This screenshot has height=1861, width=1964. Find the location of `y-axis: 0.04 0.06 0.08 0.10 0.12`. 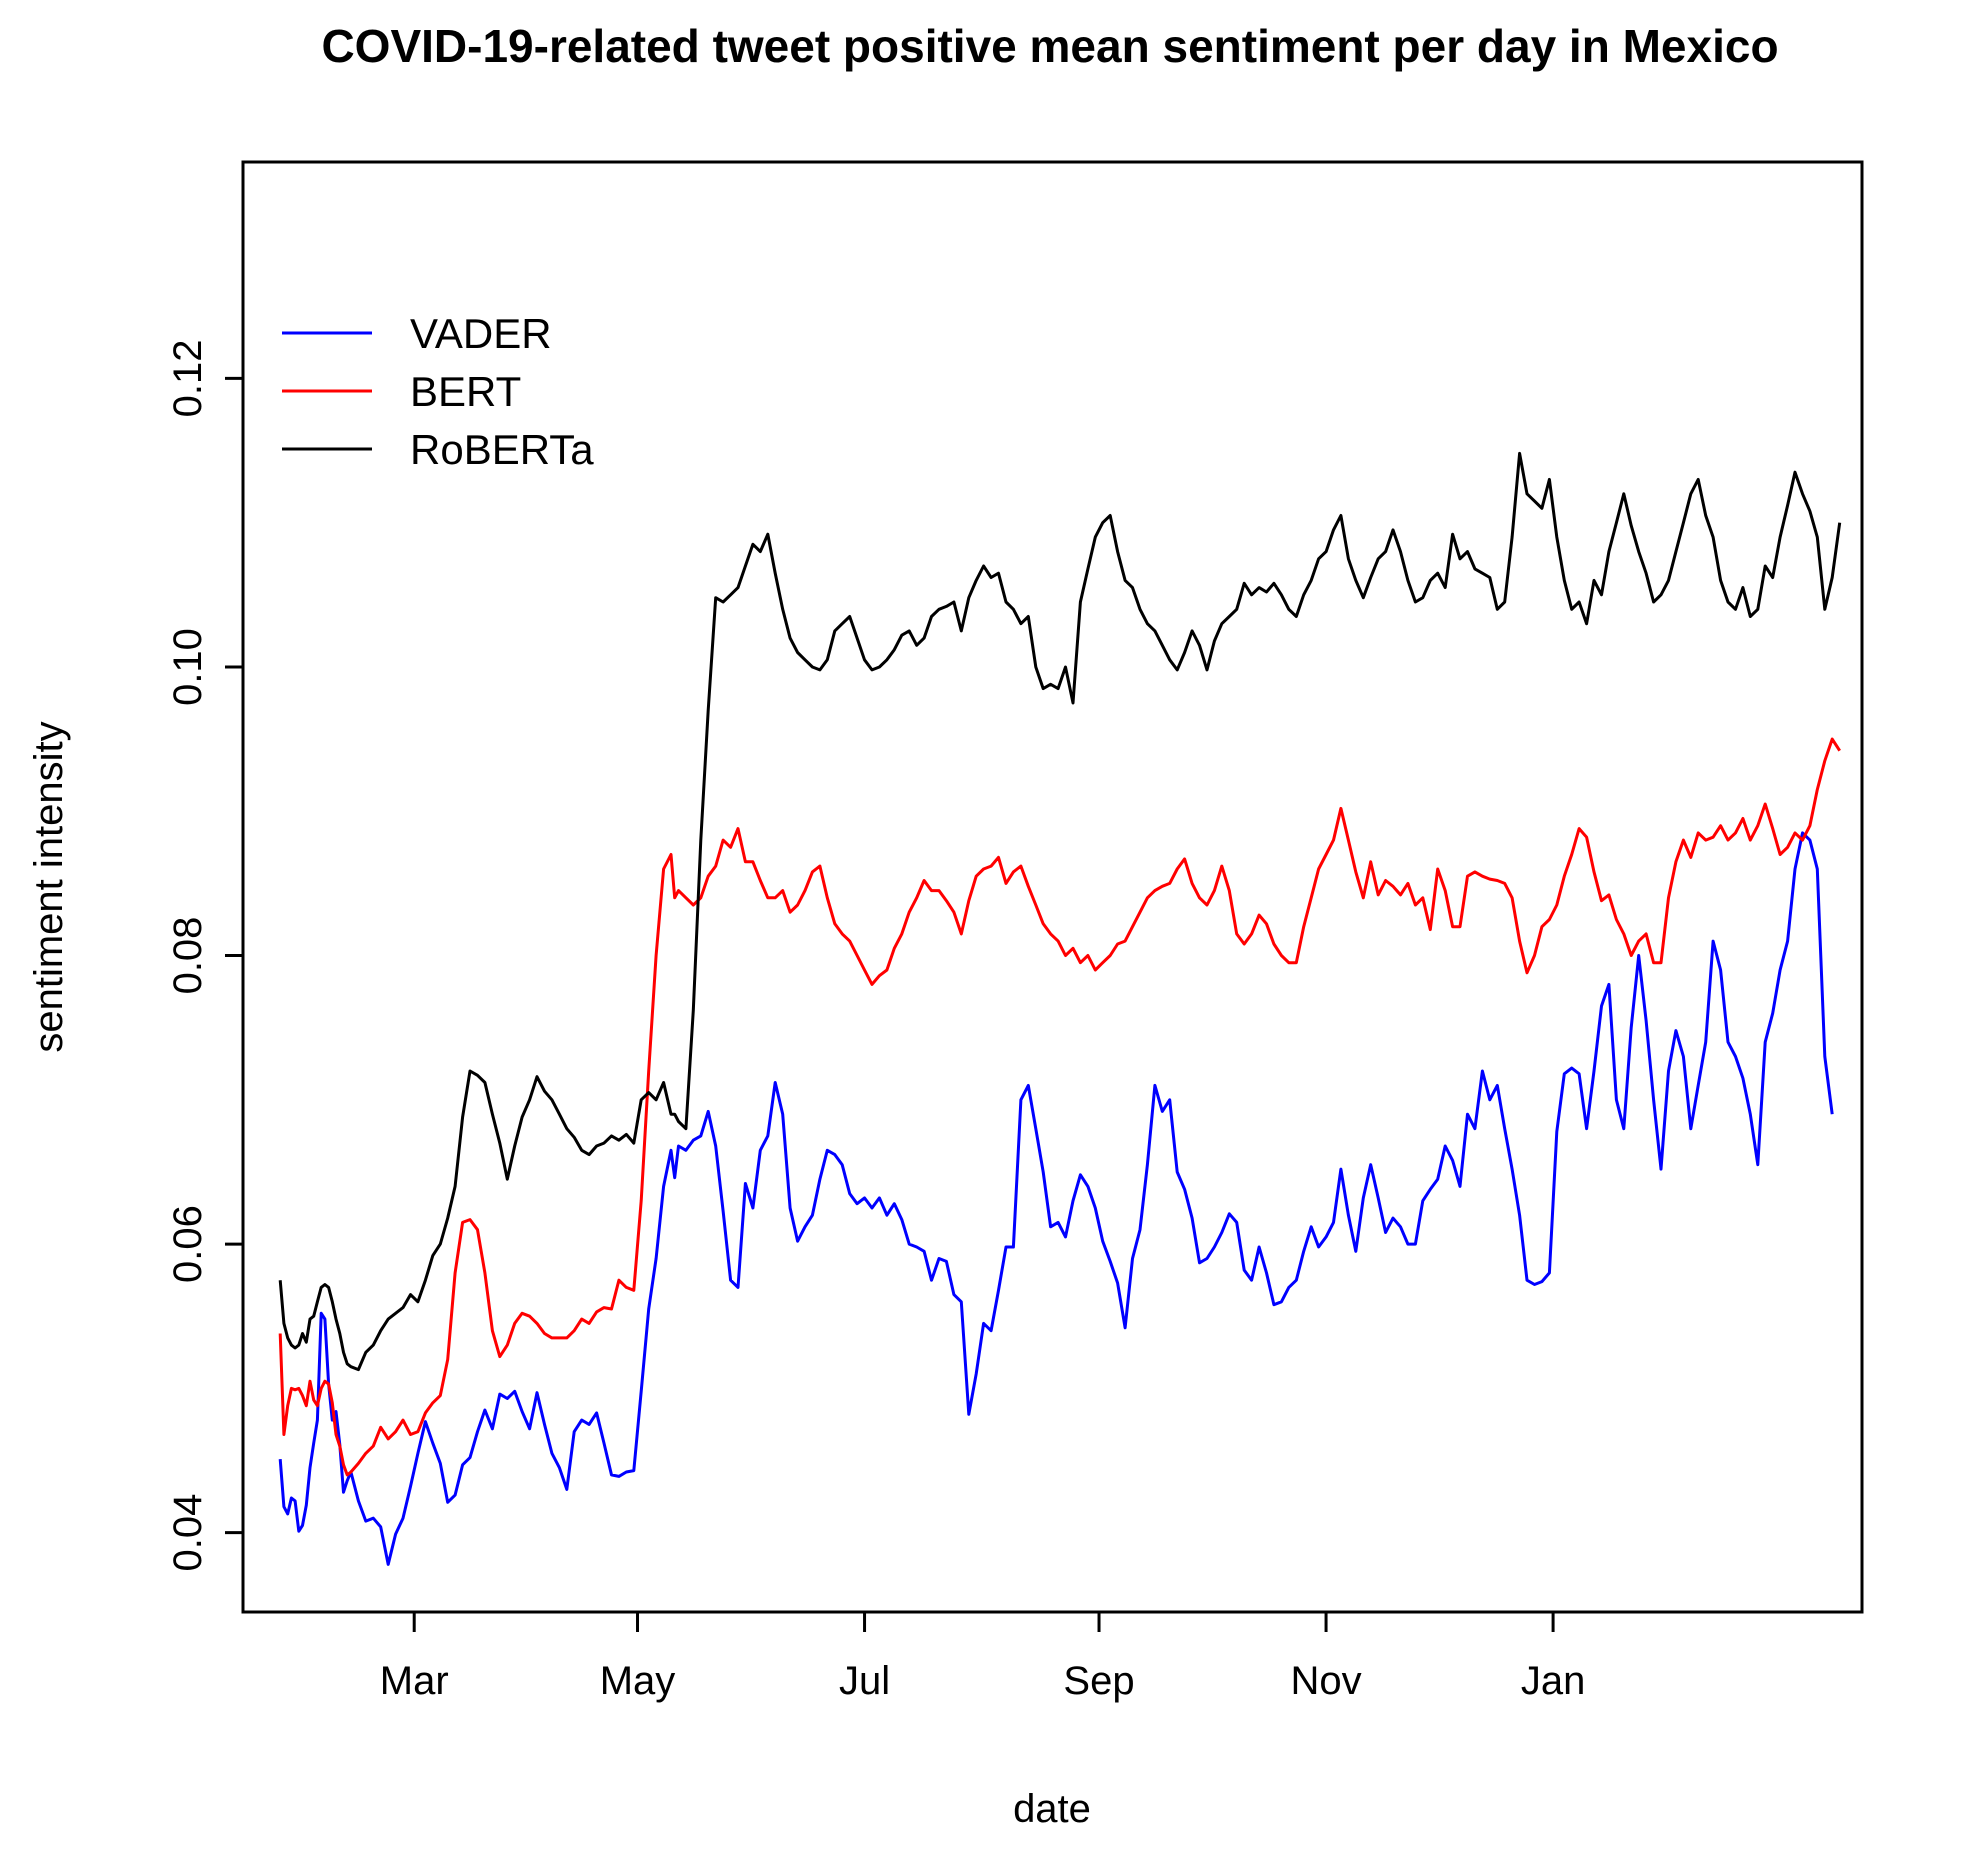

y-axis: 0.04 0.06 0.08 0.10 0.12 is located at coordinates (204, 955).